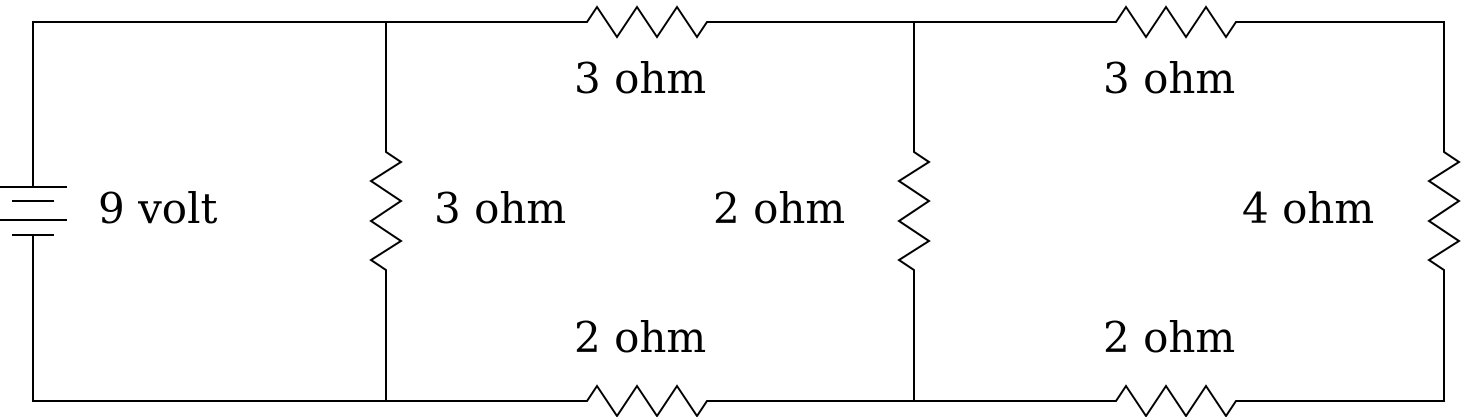  What do you see at coordinates (500, 208) in the screenshot?
I see `resistor-label-left-vertical: 3 ohm` at bounding box center [500, 208].